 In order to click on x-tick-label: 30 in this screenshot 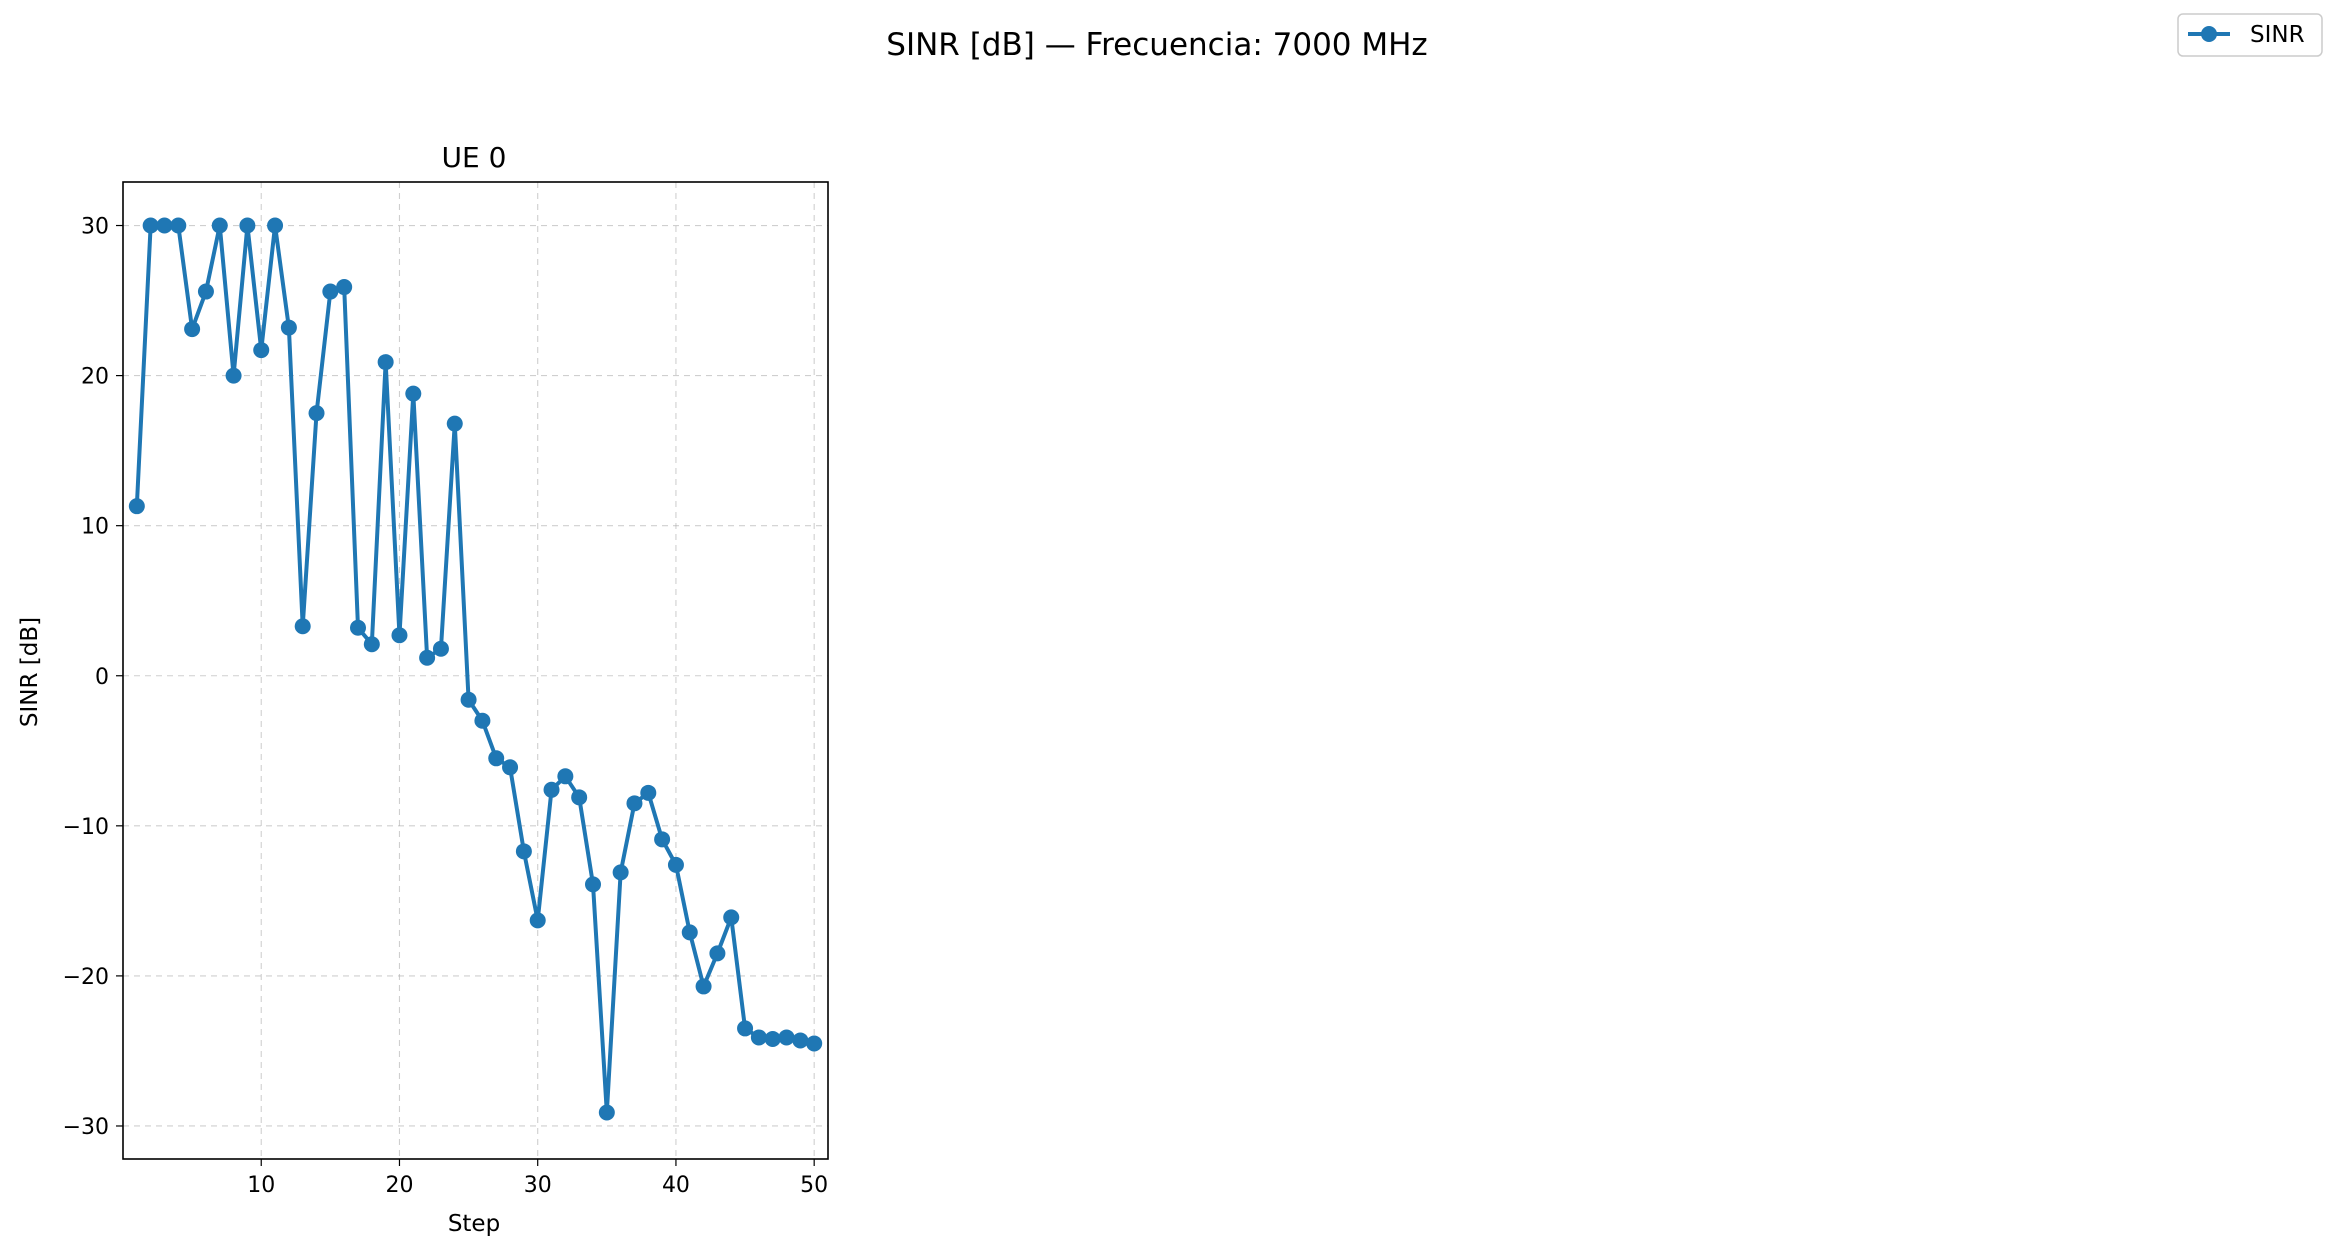, I will do `click(538, 1185)`.